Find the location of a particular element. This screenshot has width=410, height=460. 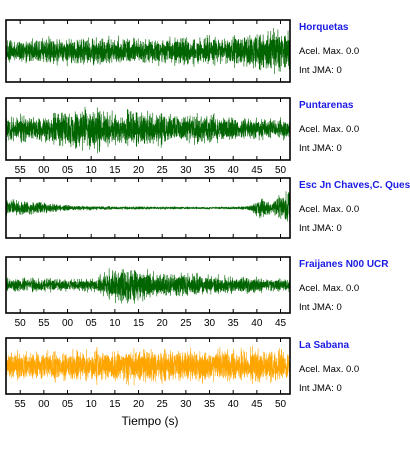

station-name: La Sabana is located at coordinates (324, 345).